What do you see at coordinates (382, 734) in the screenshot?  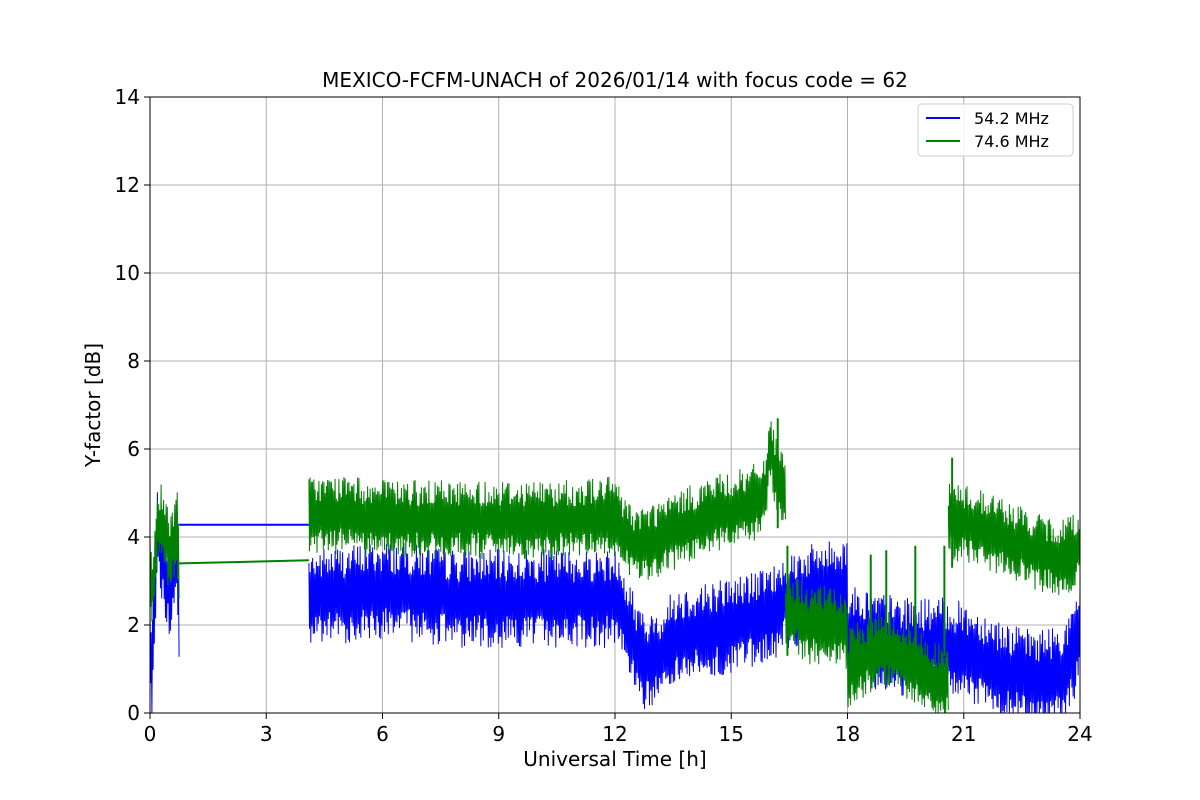 I see `x-tick-label: 6` at bounding box center [382, 734].